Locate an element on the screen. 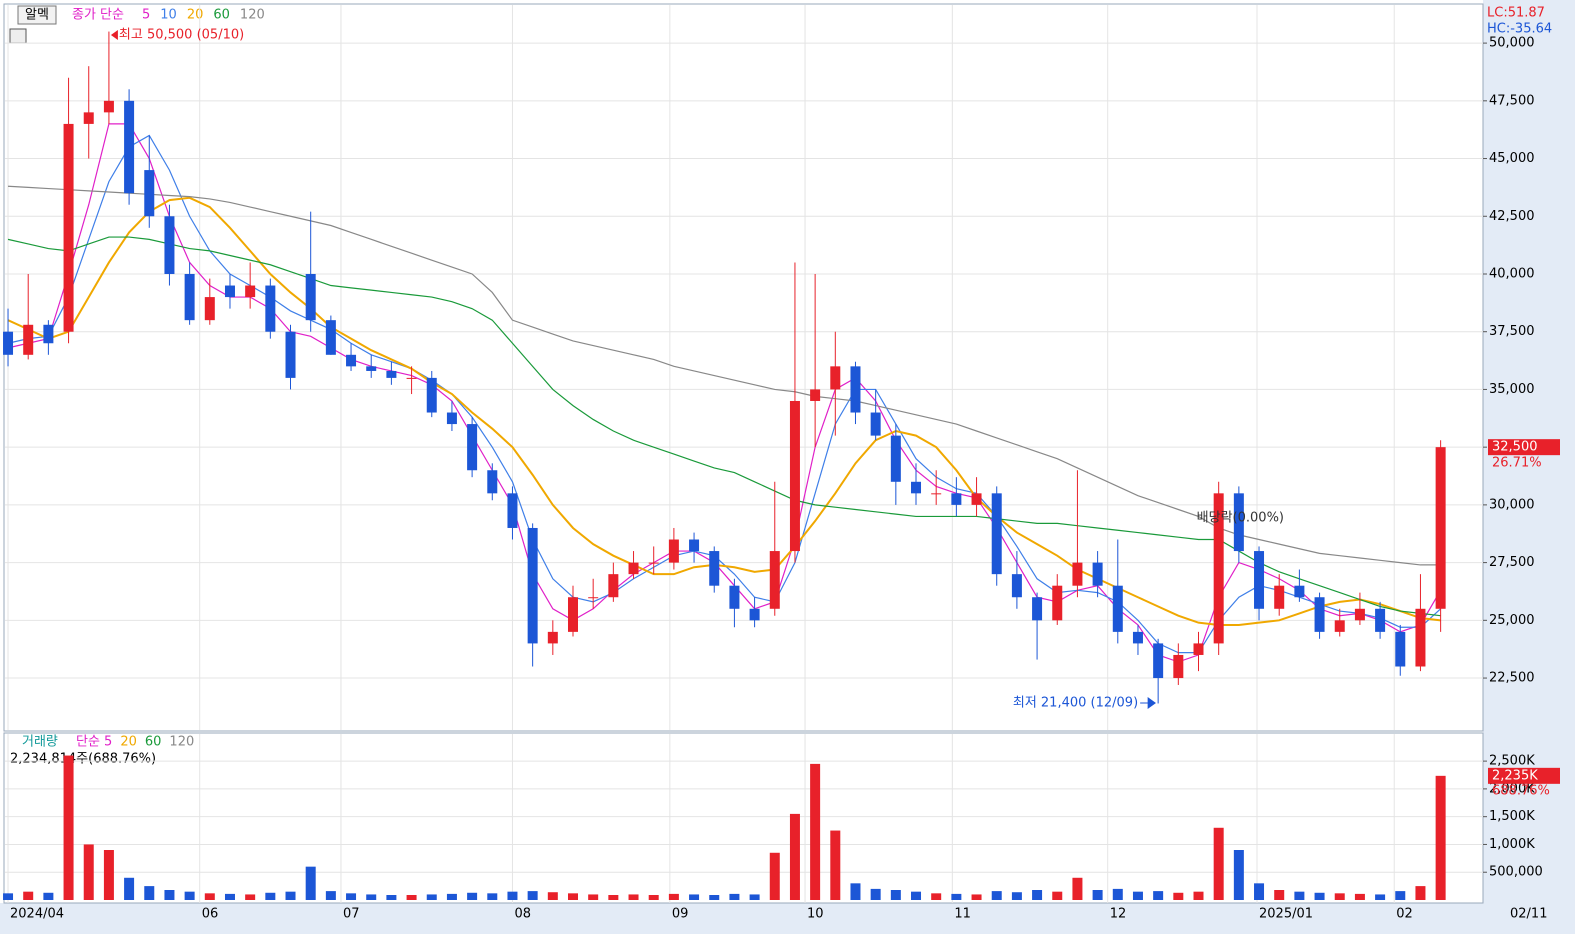 The width and height of the screenshot is (1575, 934). last-volume-change: 688.76% is located at coordinates (1521, 790).